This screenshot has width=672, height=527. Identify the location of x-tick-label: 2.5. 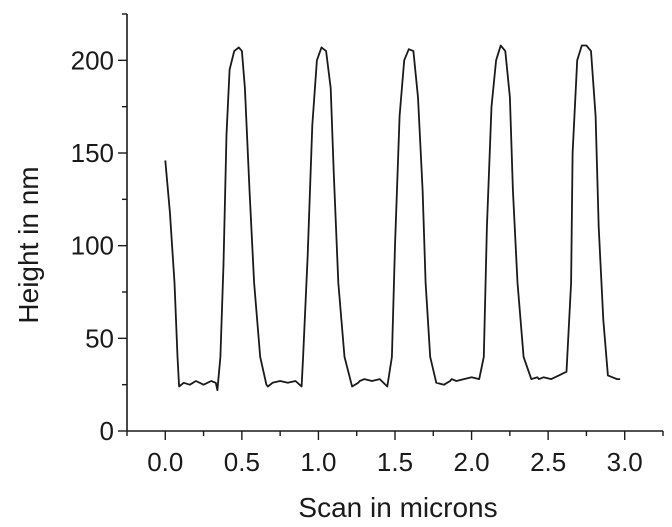
(548, 462).